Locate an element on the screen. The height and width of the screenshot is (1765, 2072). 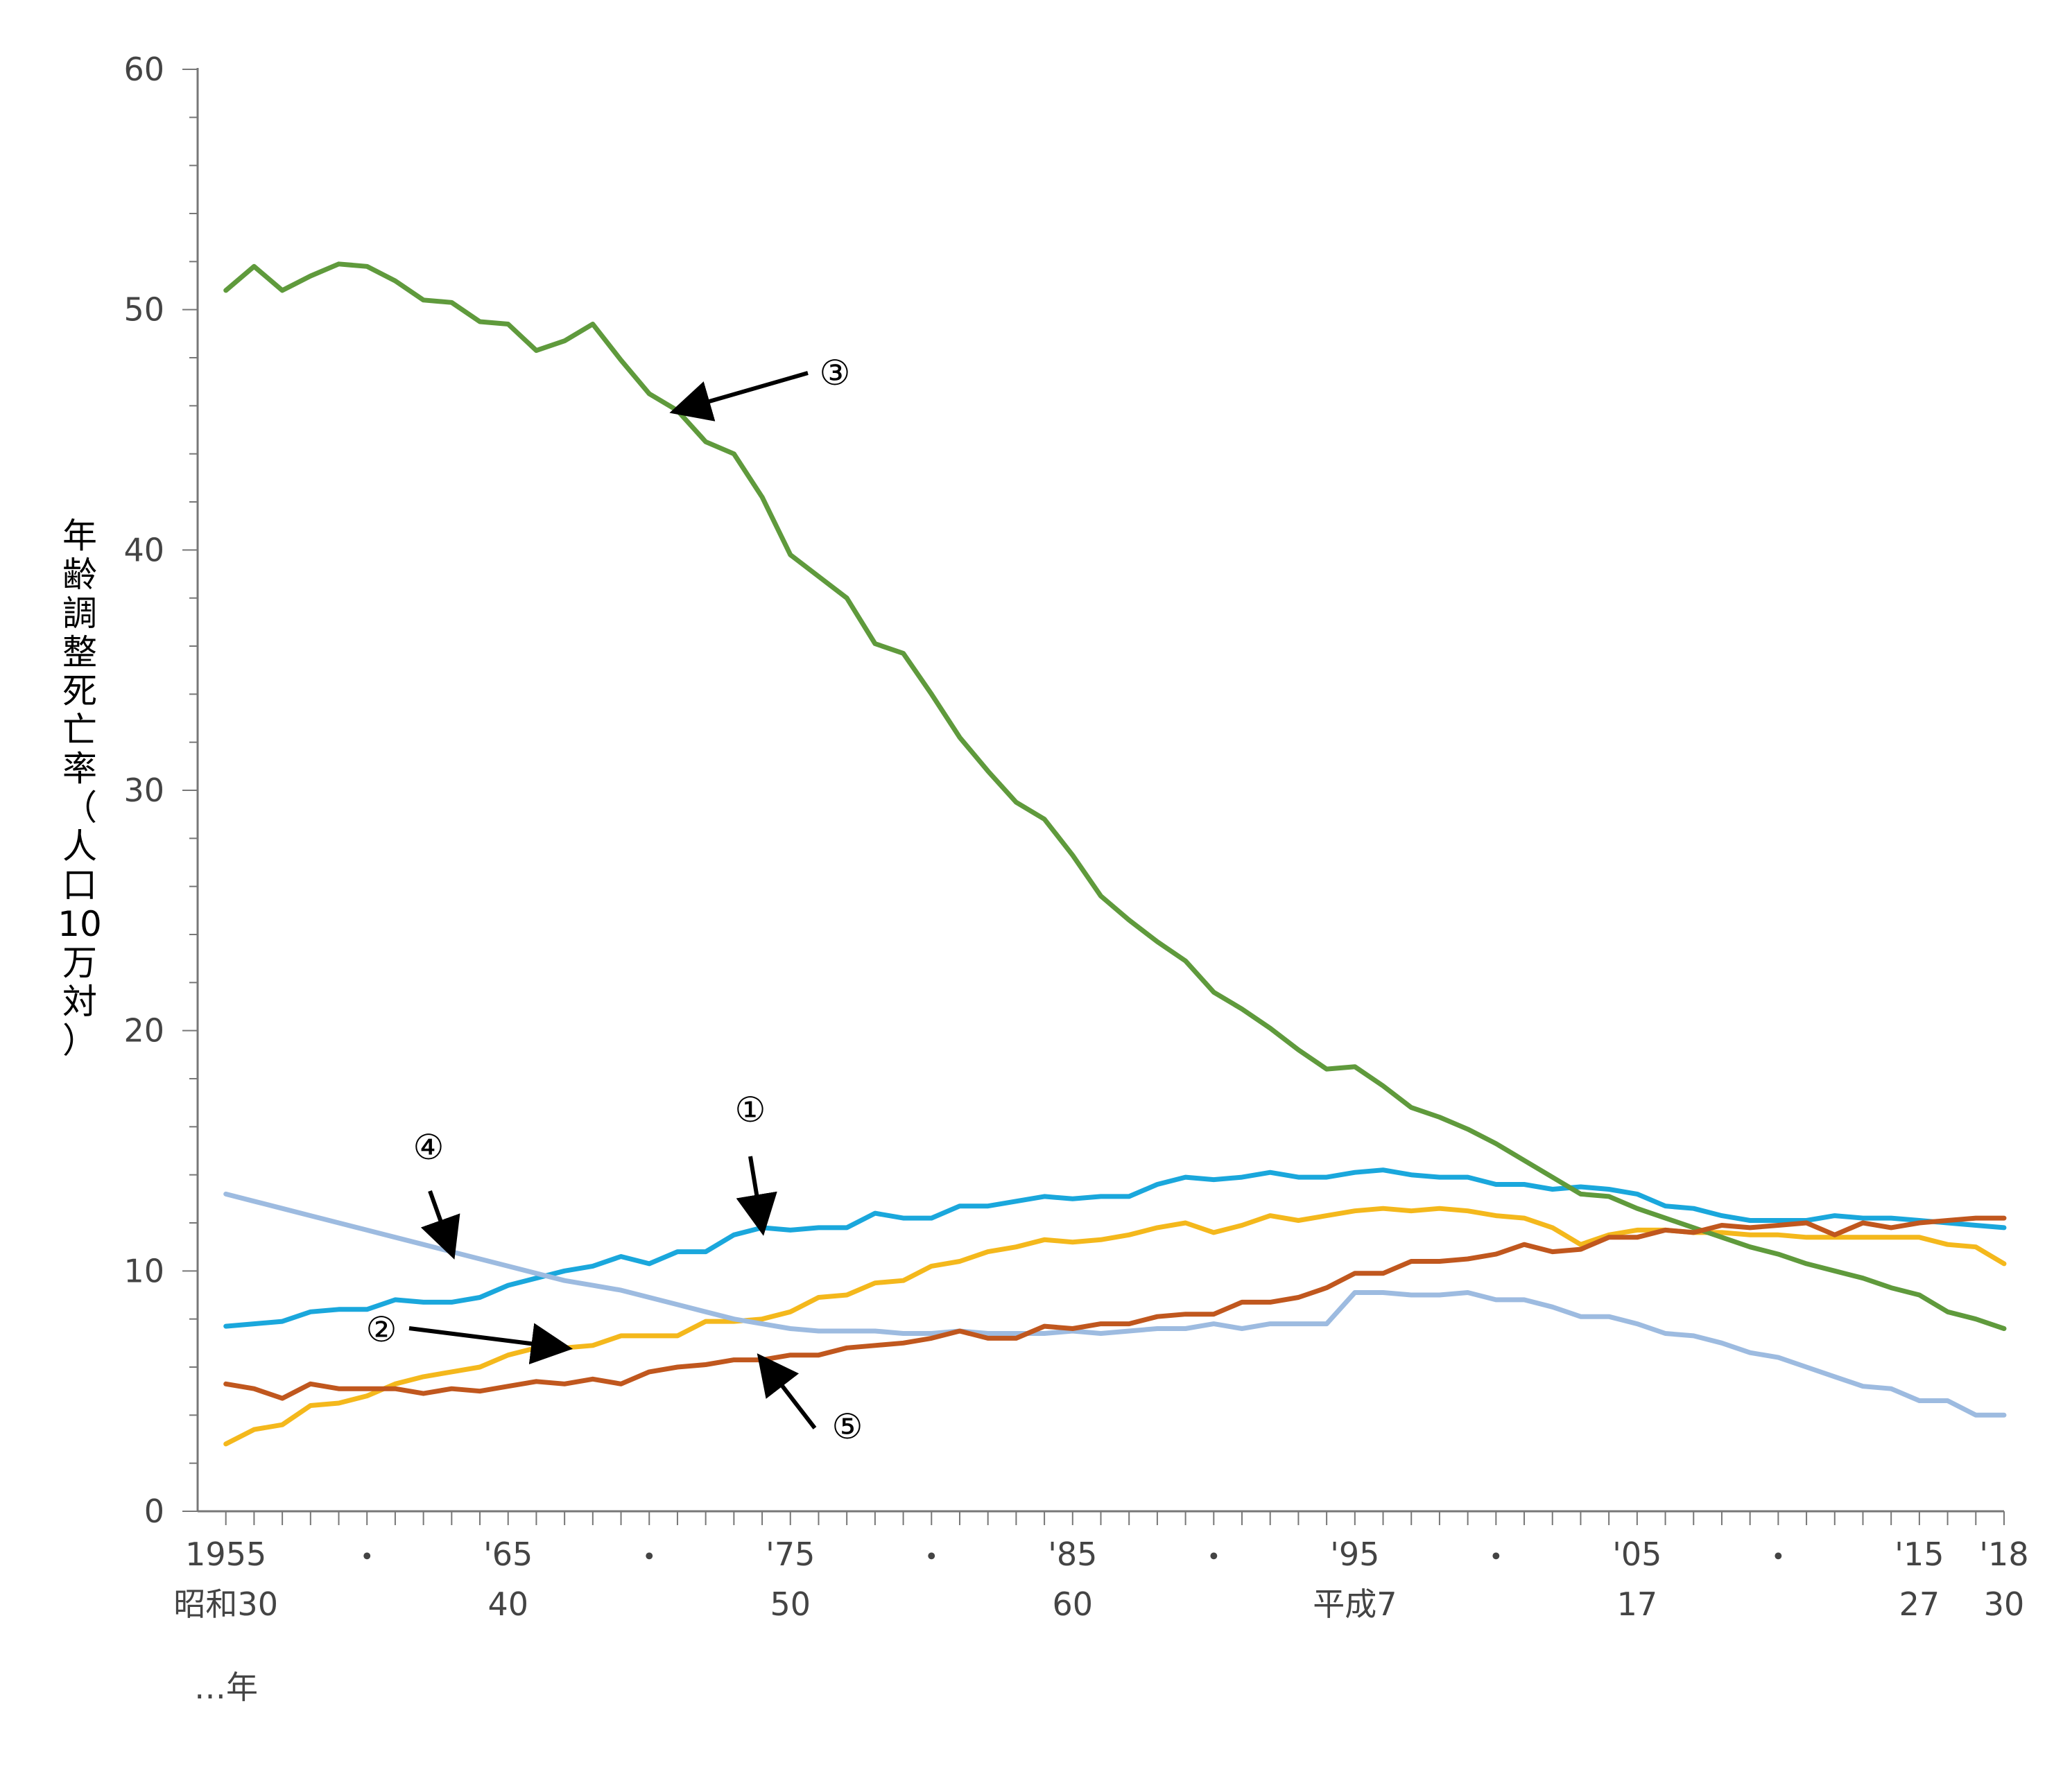
x-tick-label-bottom: 17 is located at coordinates (1637, 1604).